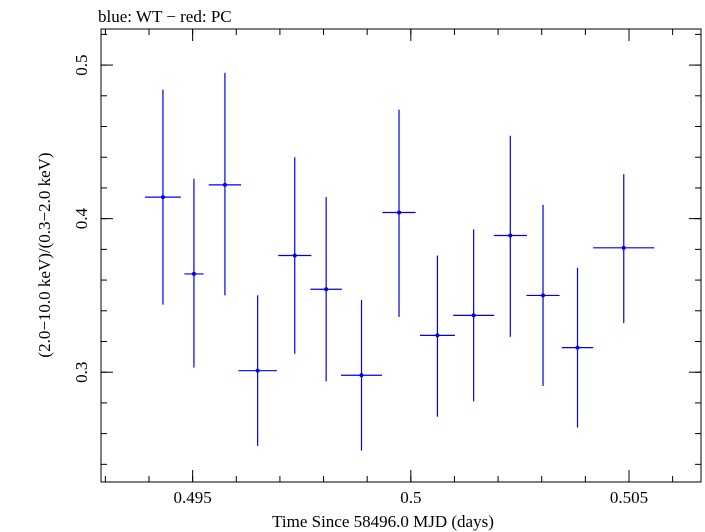  Describe the element at coordinates (44, 254) in the screenshot. I see `y-axis-label: (2.0−10.0 keV)/(0.3−2.0 keV)` at that location.